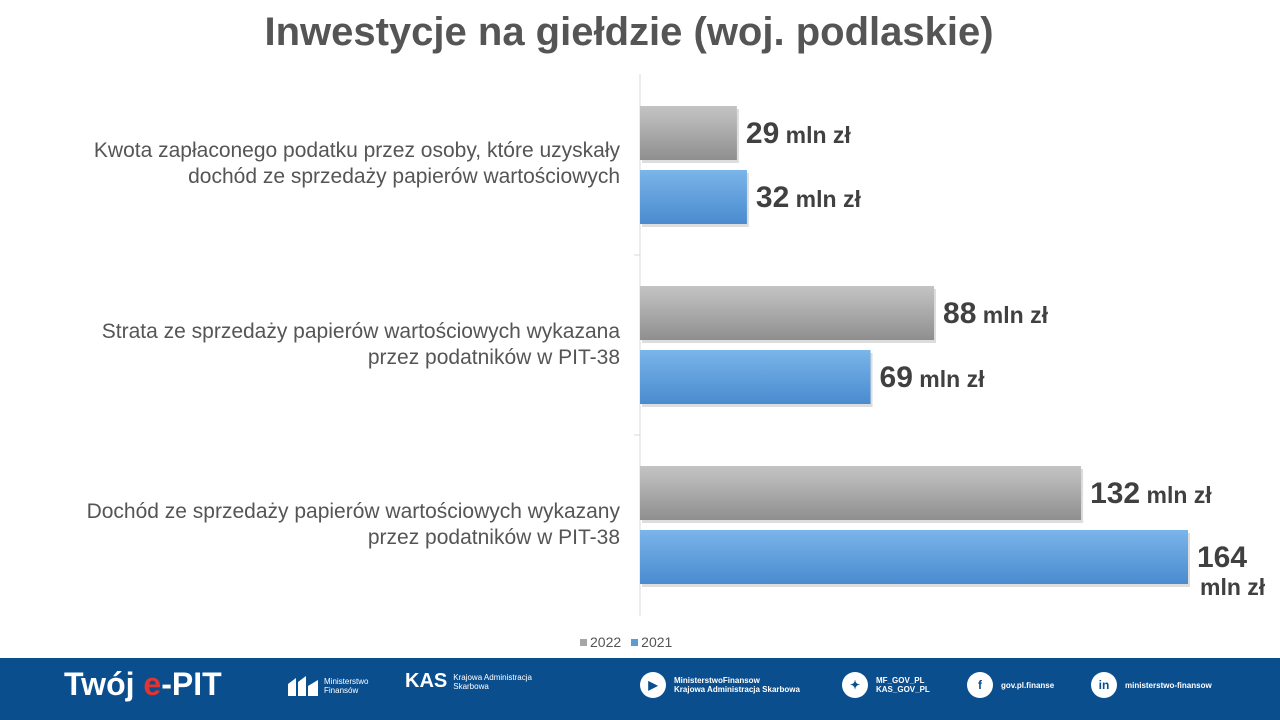 This screenshot has width=1280, height=720. I want to click on data-label-2021-cat1: 69 mln zł, so click(933, 377).